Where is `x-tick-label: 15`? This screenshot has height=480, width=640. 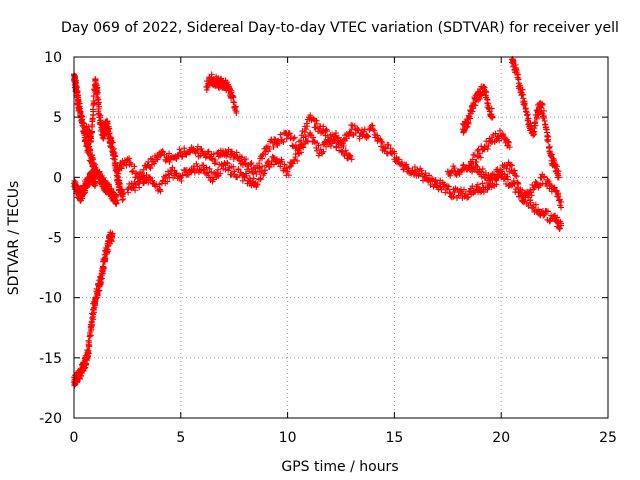 x-tick-label: 15 is located at coordinates (394, 438).